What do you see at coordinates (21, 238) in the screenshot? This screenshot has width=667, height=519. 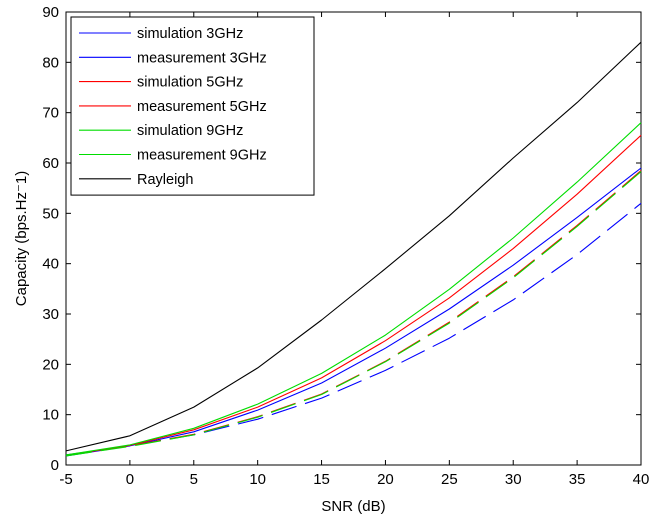 I see `y-axis-label: Capacity (bps.Hz⁻1)` at bounding box center [21, 238].